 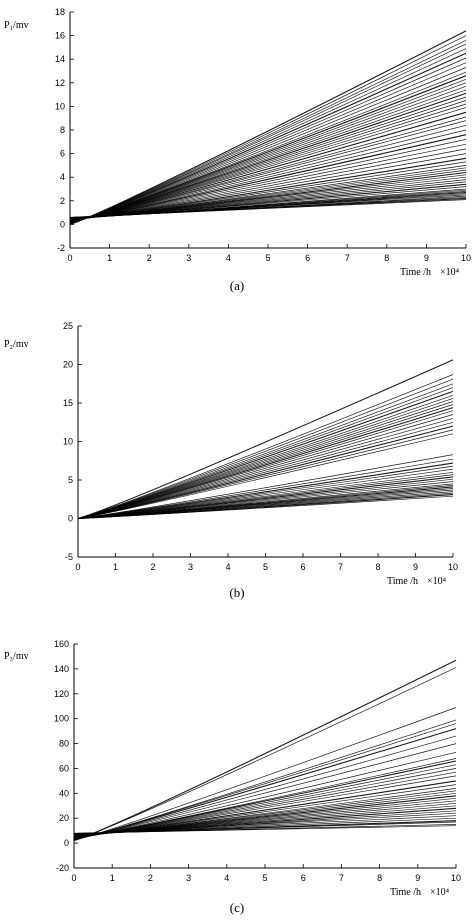 What do you see at coordinates (61, 669) in the screenshot?
I see `y-tick-label: 140` at bounding box center [61, 669].